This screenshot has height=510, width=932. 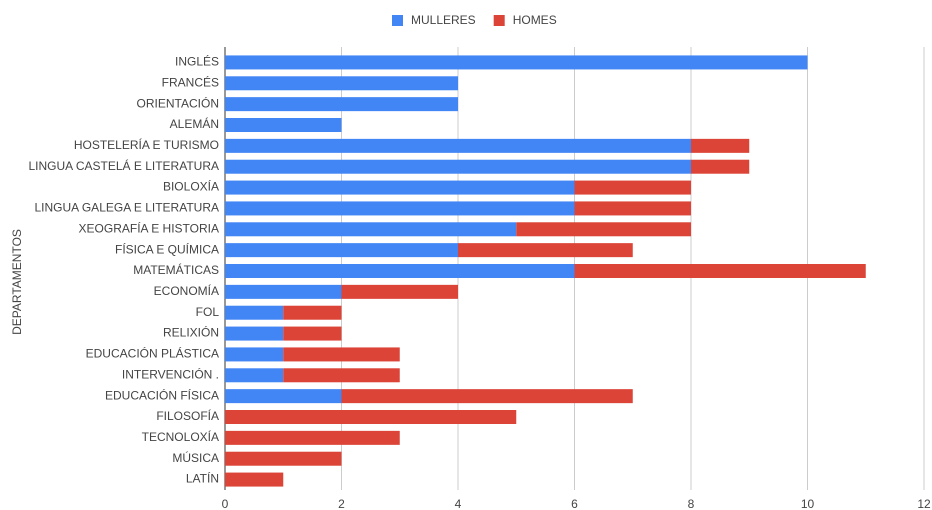 I want to click on x-tick-label: 10, so click(x=808, y=503).